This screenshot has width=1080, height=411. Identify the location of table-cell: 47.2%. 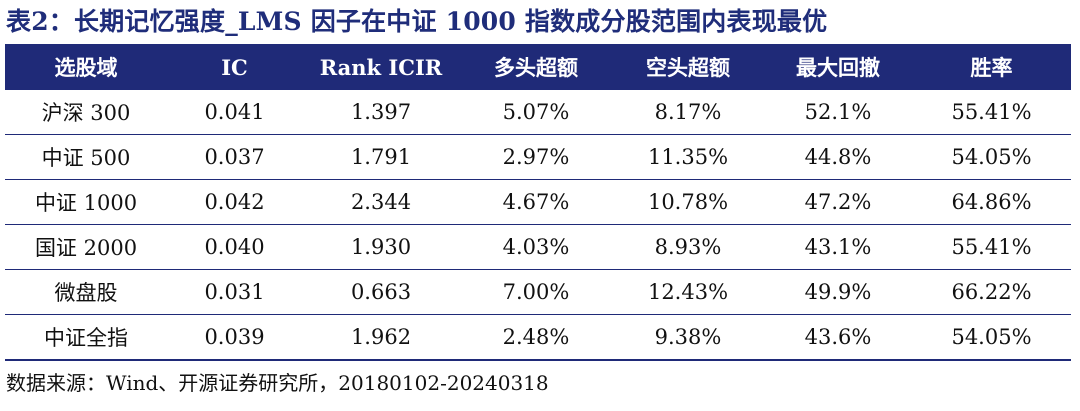
(838, 202).